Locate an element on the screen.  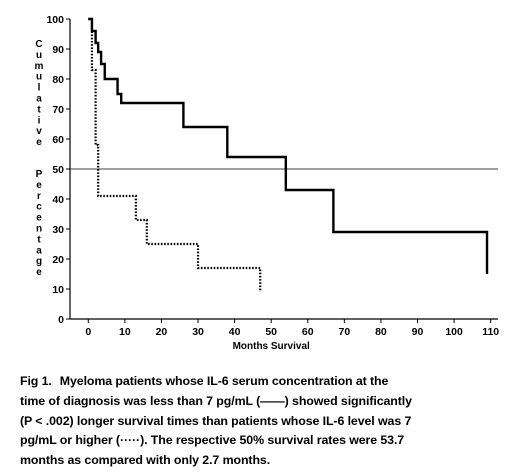
x-tick-label: 100 is located at coordinates (454, 332).